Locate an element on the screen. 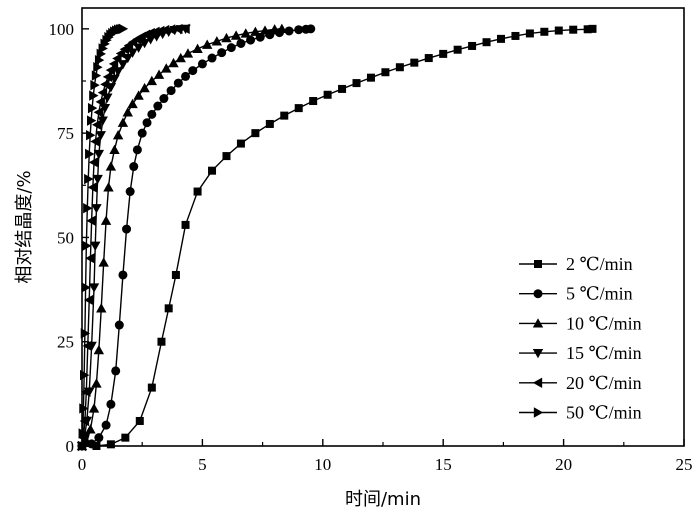 The image size is (700, 518). legend-marker-square is located at coordinates (538, 264).